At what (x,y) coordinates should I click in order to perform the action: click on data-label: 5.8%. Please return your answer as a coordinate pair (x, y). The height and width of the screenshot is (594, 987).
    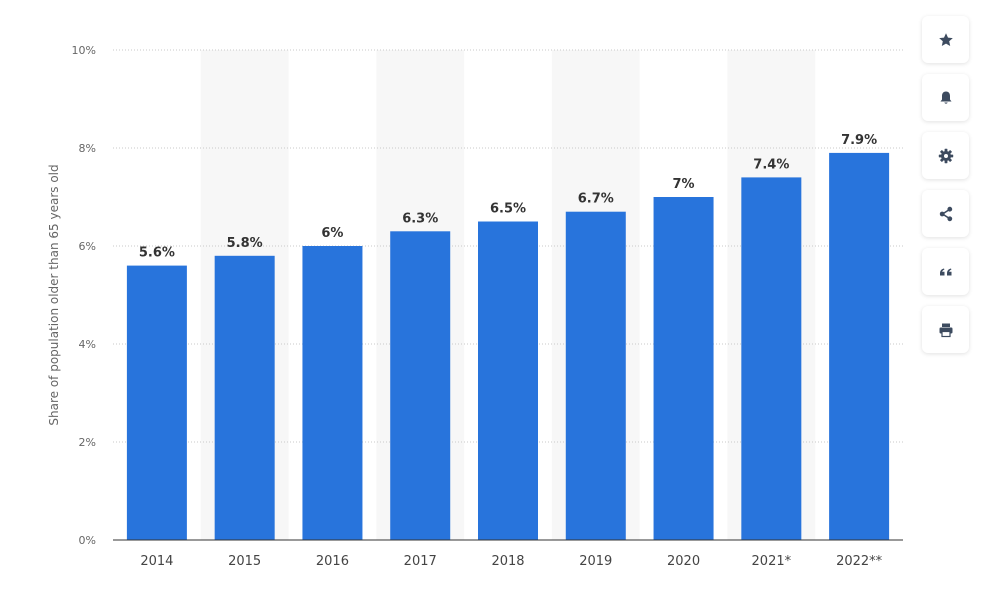
    Looking at the image, I should click on (245, 243).